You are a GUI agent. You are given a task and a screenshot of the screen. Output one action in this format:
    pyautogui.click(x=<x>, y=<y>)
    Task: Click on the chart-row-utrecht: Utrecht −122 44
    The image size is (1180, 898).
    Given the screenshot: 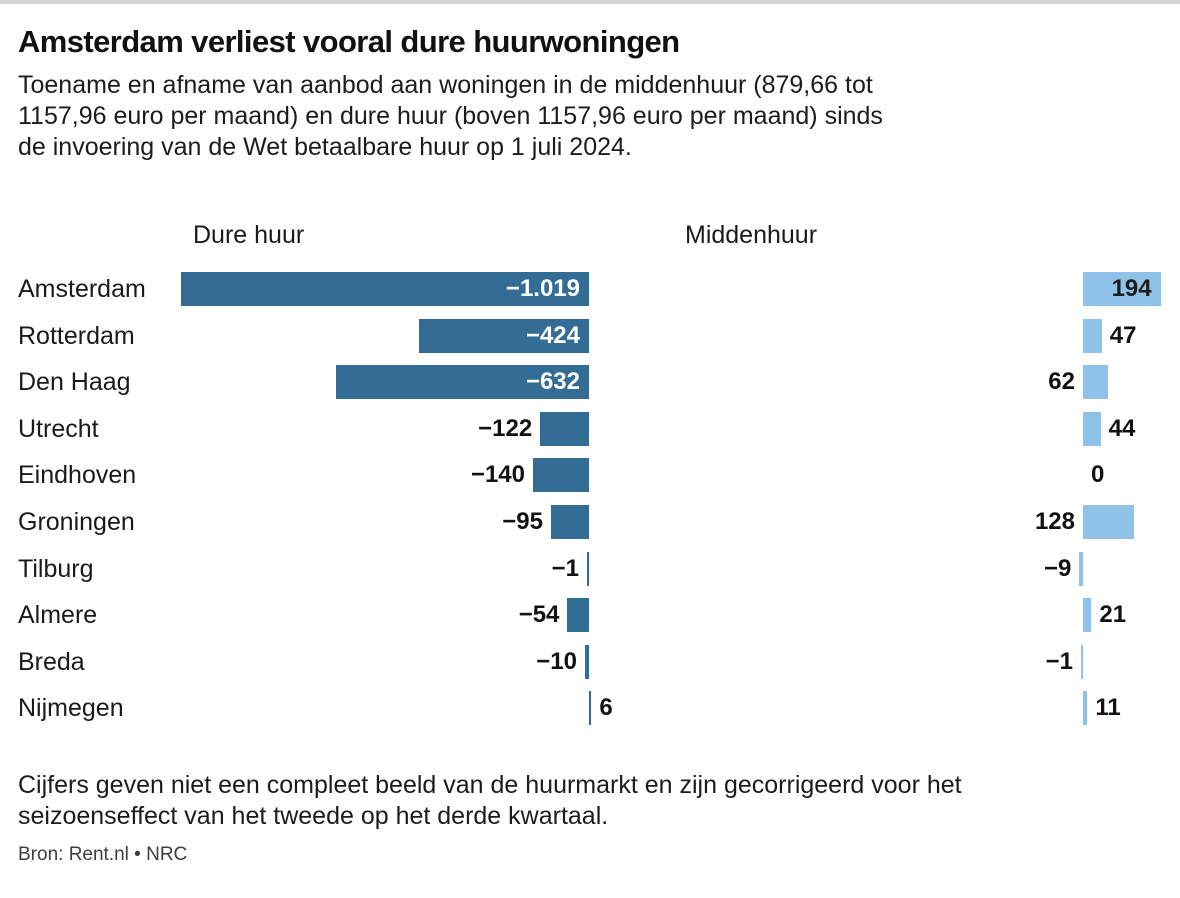 What is the action you would take?
    pyautogui.click(x=590, y=428)
    